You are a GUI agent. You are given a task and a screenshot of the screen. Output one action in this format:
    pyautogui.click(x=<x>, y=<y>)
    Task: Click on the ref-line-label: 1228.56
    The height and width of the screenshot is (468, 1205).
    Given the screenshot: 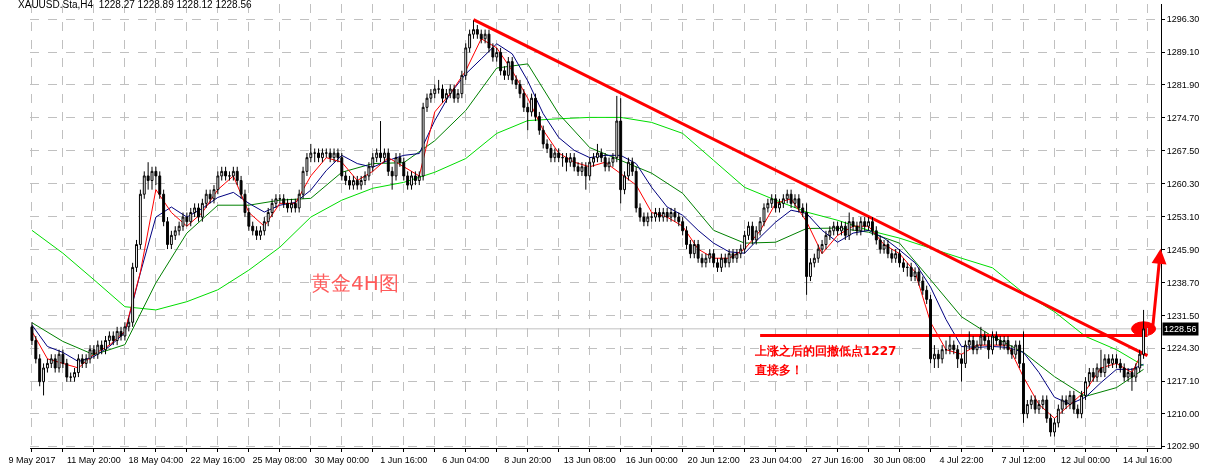 What is the action you would take?
    pyautogui.click(x=1180, y=329)
    